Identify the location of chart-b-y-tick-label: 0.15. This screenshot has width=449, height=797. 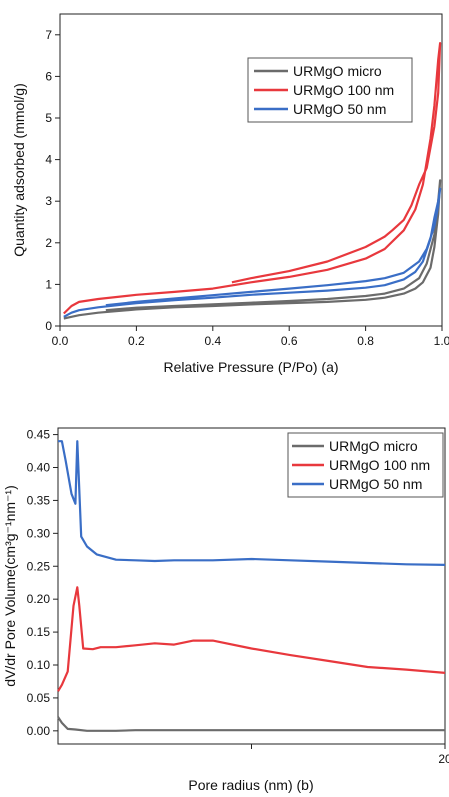
(39, 632).